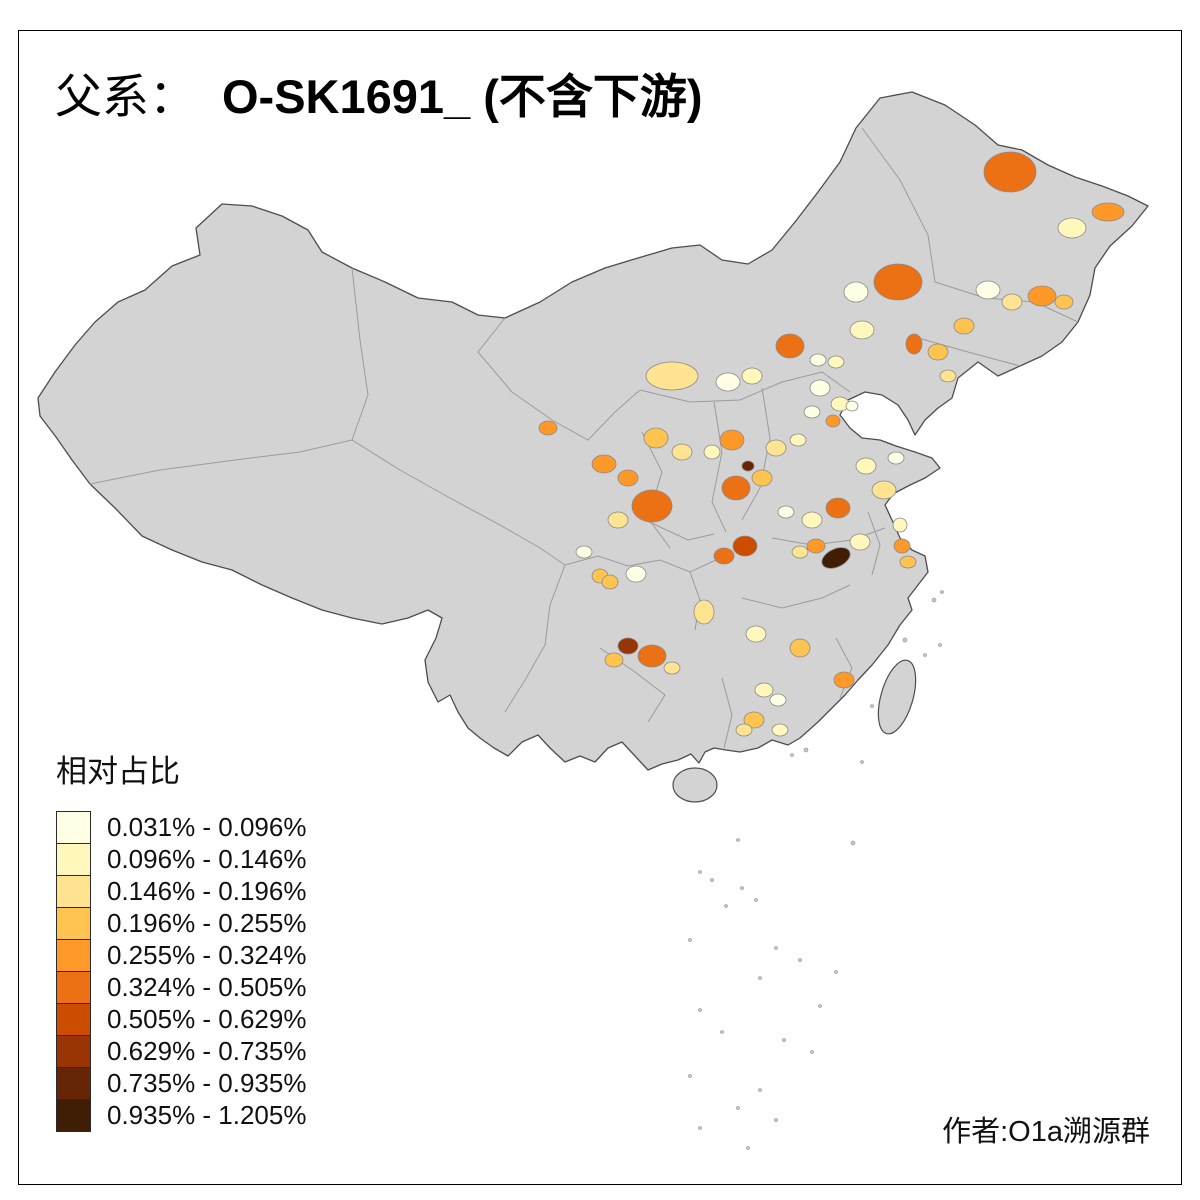 The width and height of the screenshot is (1200, 1200). Describe the element at coordinates (207, 987) in the screenshot. I see `legend-label: 0.324% - 0.505%` at that location.